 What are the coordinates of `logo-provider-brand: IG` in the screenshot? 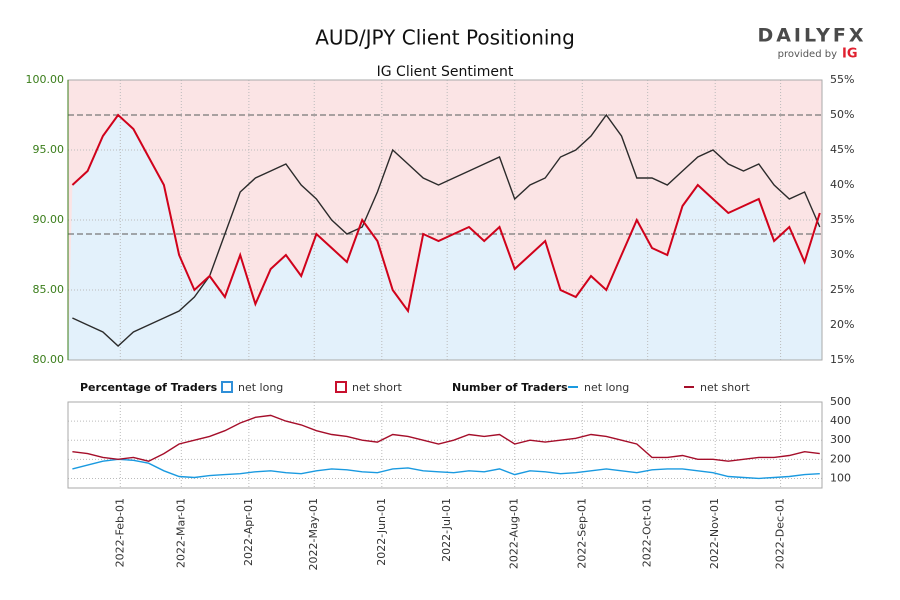 It's located at (850, 54).